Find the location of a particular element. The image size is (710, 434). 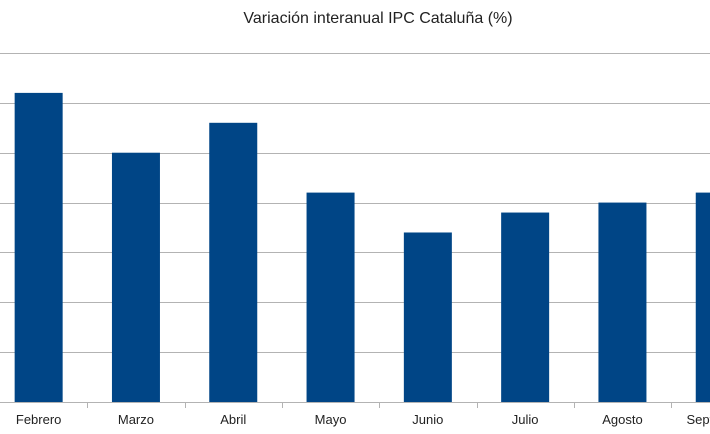

x-tick-label: Julio is located at coordinates (525, 419).